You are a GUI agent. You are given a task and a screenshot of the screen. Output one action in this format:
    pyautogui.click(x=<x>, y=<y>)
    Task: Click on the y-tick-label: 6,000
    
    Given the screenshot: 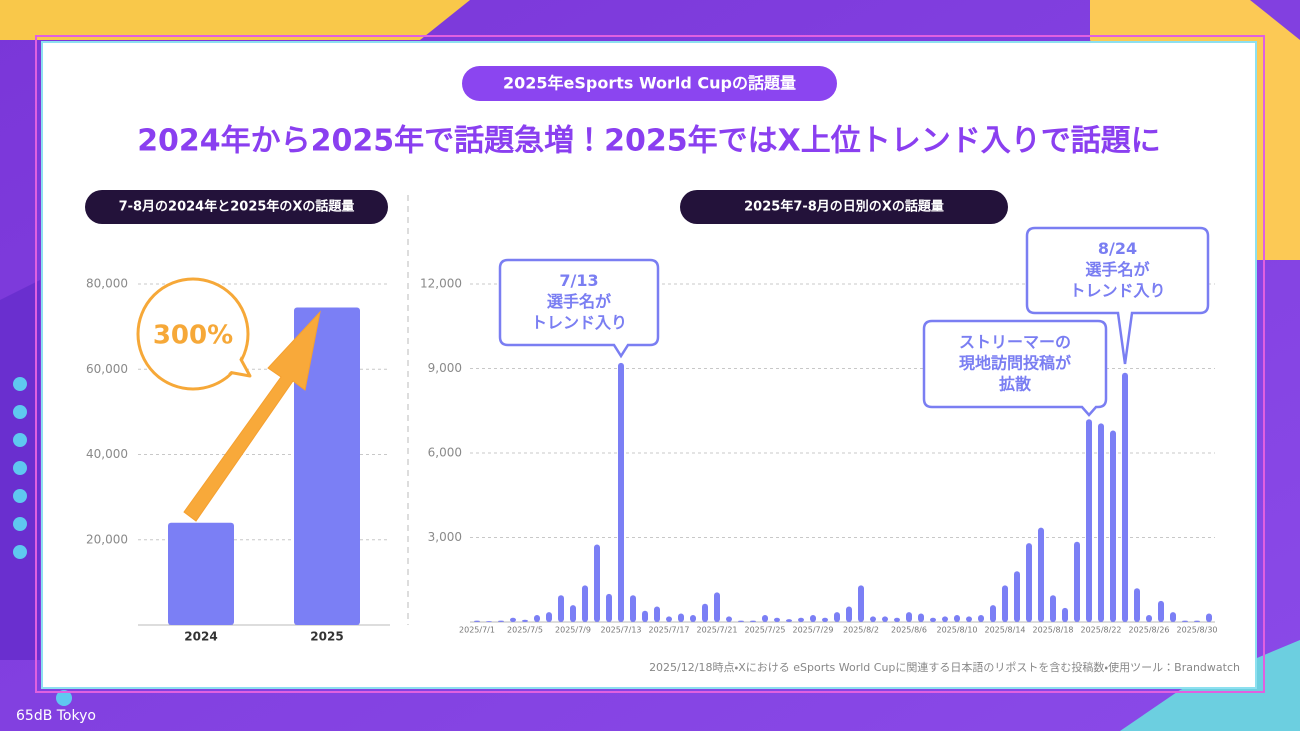 What is the action you would take?
    pyautogui.click(x=445, y=453)
    